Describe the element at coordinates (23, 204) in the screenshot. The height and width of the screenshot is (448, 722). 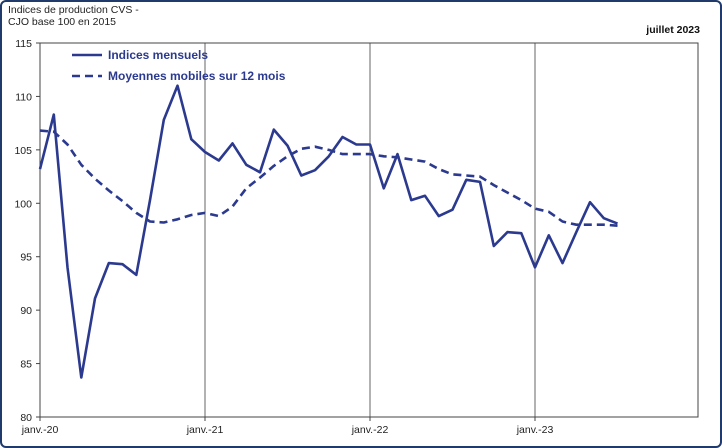
I see `y-tick-label-100: 100` at that location.